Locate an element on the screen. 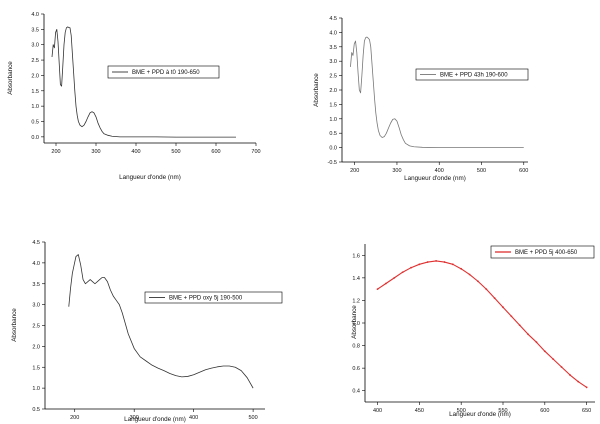 The image size is (600, 424). x-tick-label: 550 is located at coordinates (502, 411).